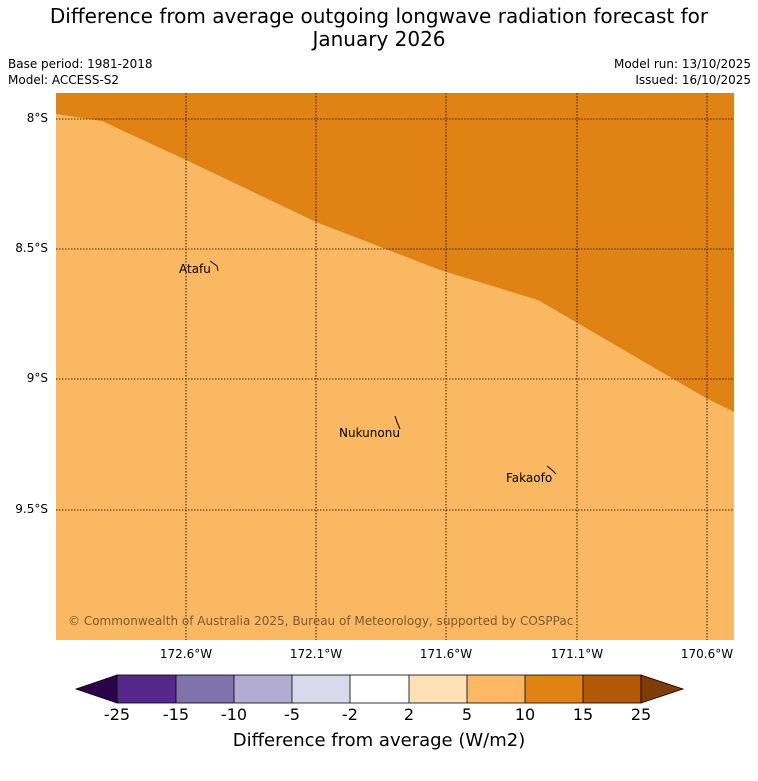  I want to click on lon-label-170-6w: 170.6°W, so click(707, 654).